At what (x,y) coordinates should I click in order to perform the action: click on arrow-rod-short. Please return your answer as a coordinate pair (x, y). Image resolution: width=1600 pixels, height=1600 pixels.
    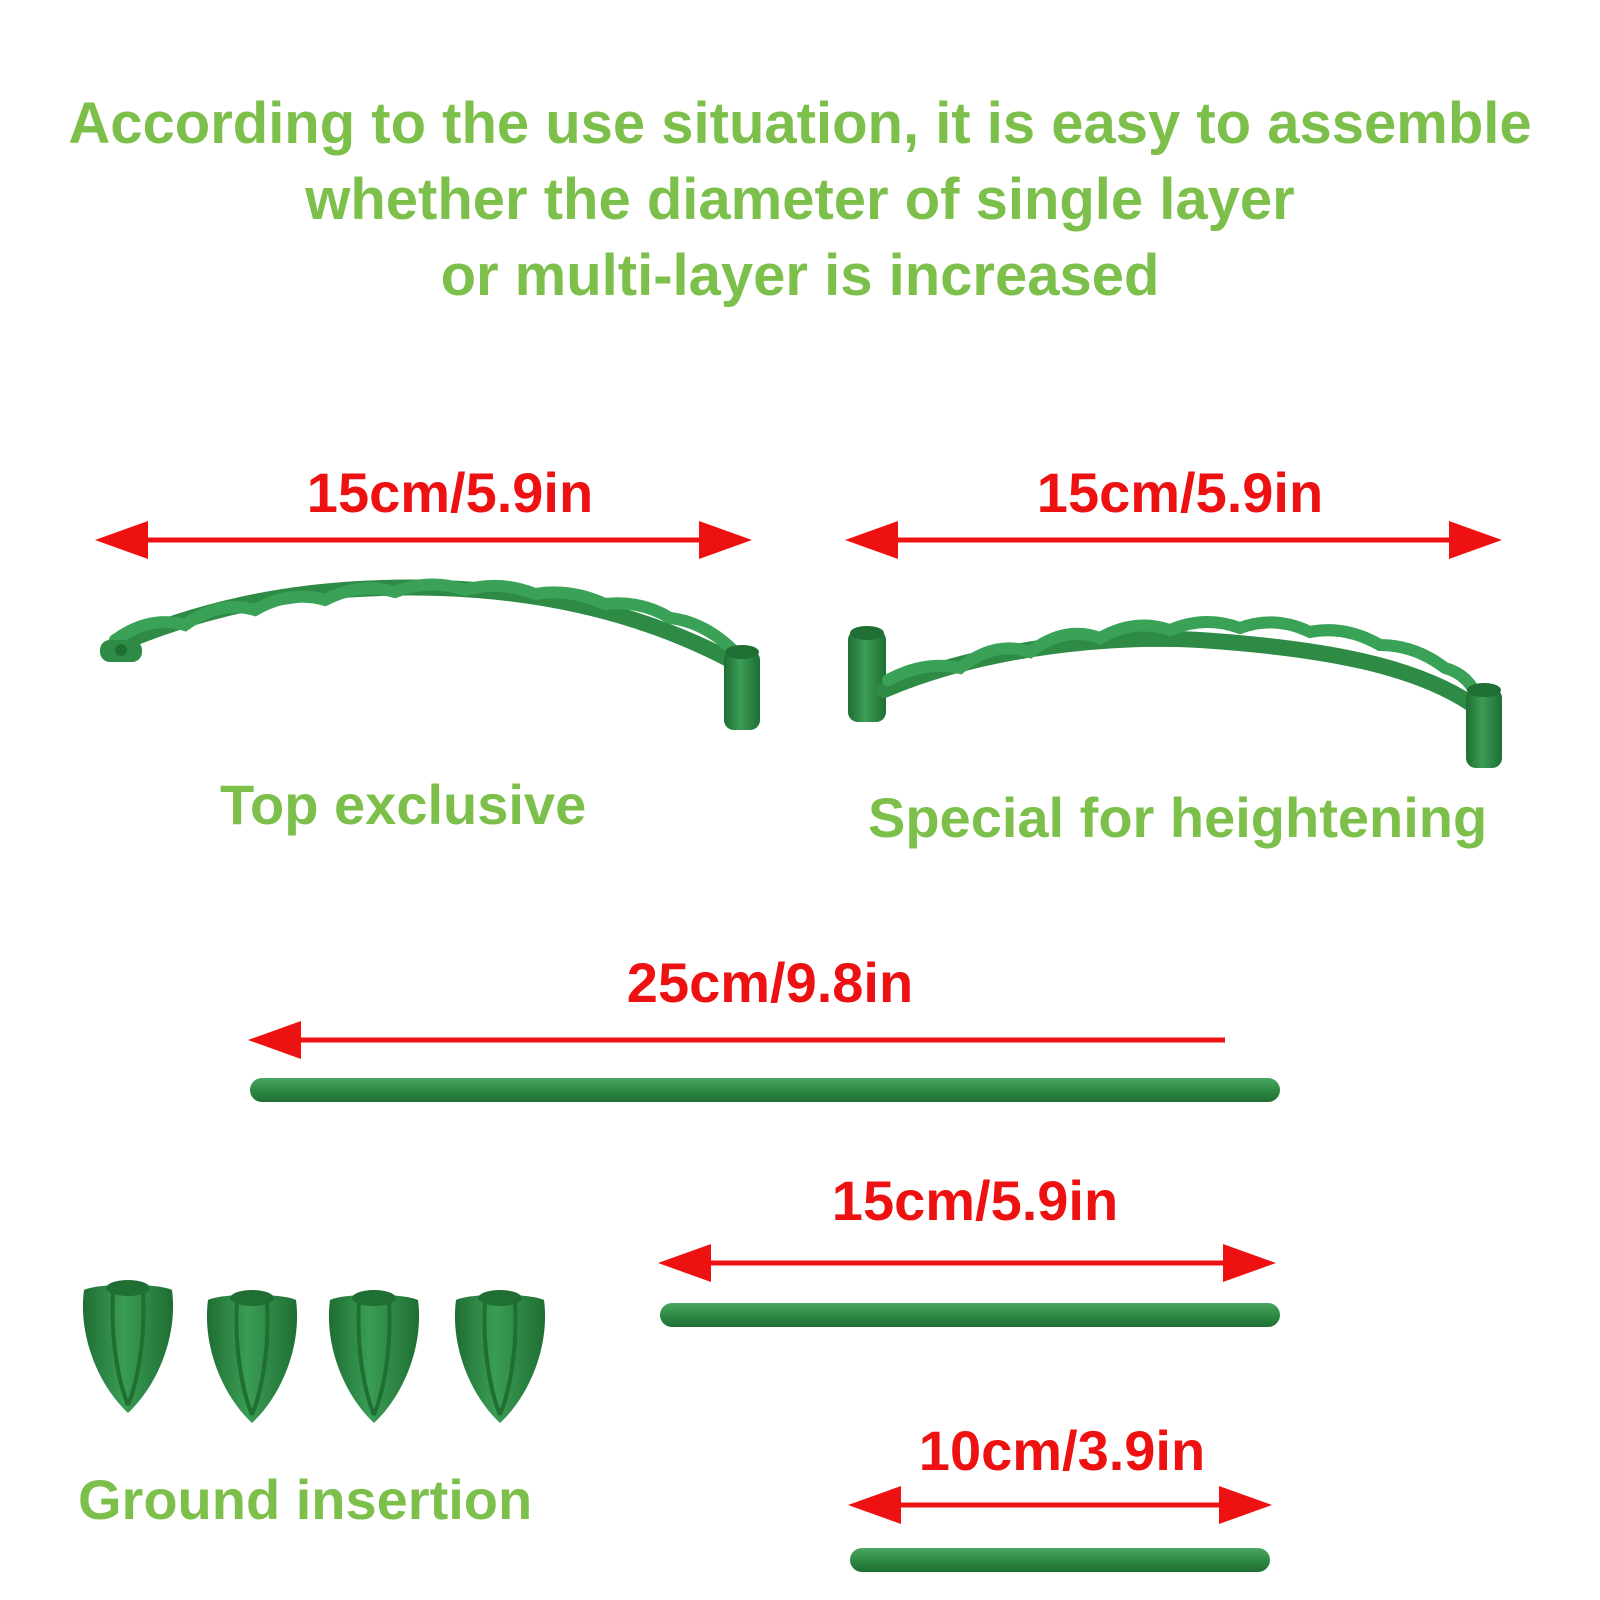
    Looking at the image, I should click on (1060, 1505).